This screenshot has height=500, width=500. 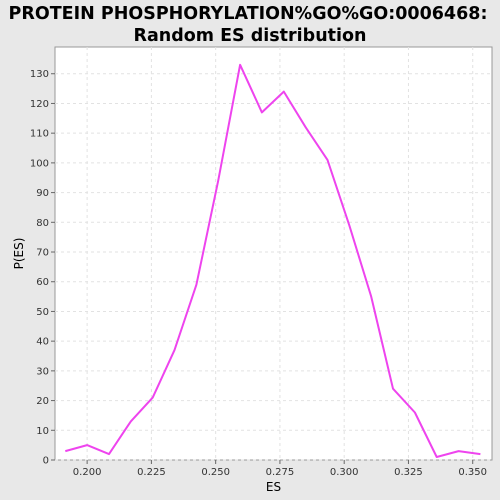 I want to click on y-tick-label: 90, so click(x=42, y=193).